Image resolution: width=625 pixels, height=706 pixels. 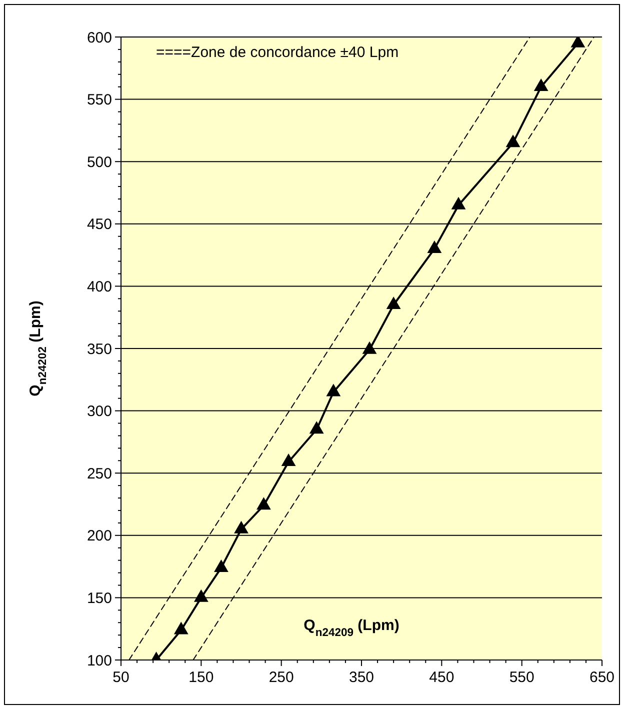 I want to click on x-tick-label: 550, so click(x=521, y=677).